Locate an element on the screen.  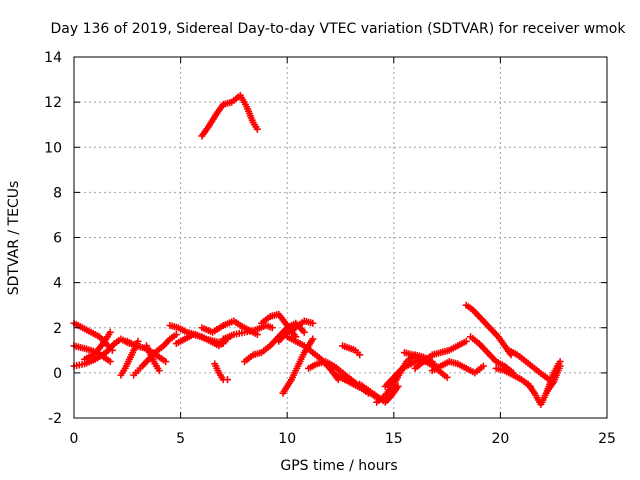
y-tick-label: 6 is located at coordinates (57, 239).